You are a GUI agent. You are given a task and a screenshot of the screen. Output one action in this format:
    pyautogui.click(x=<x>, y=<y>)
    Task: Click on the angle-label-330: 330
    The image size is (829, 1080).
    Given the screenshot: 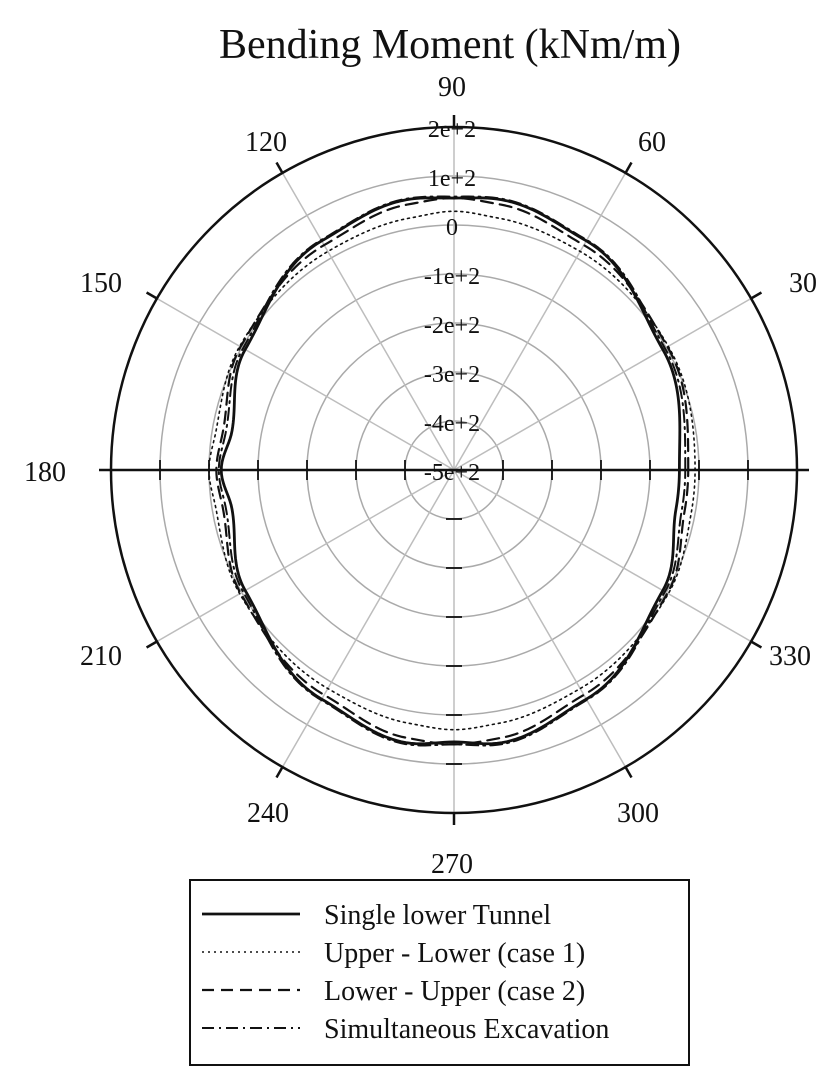 What is the action you would take?
    pyautogui.click(x=790, y=656)
    